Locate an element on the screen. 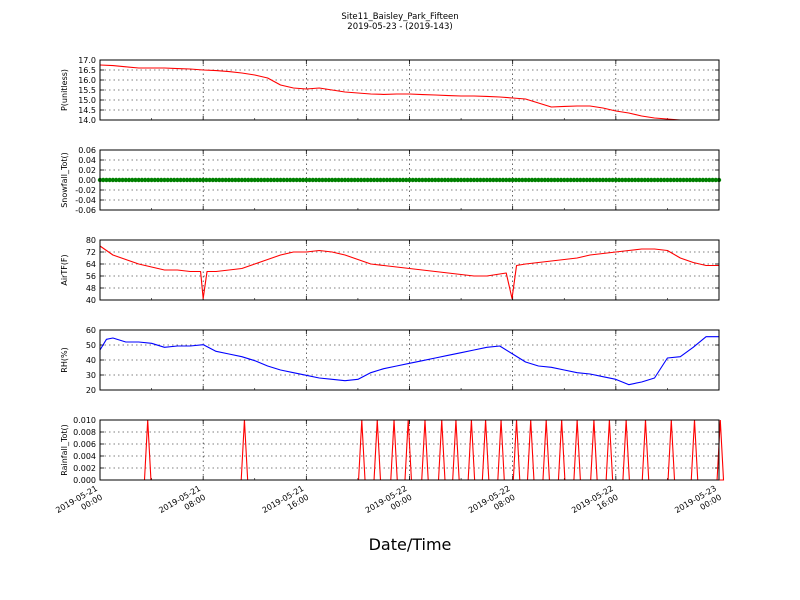 The height and width of the screenshot is (600, 800). y-tick-label: 60 is located at coordinates (91, 330).